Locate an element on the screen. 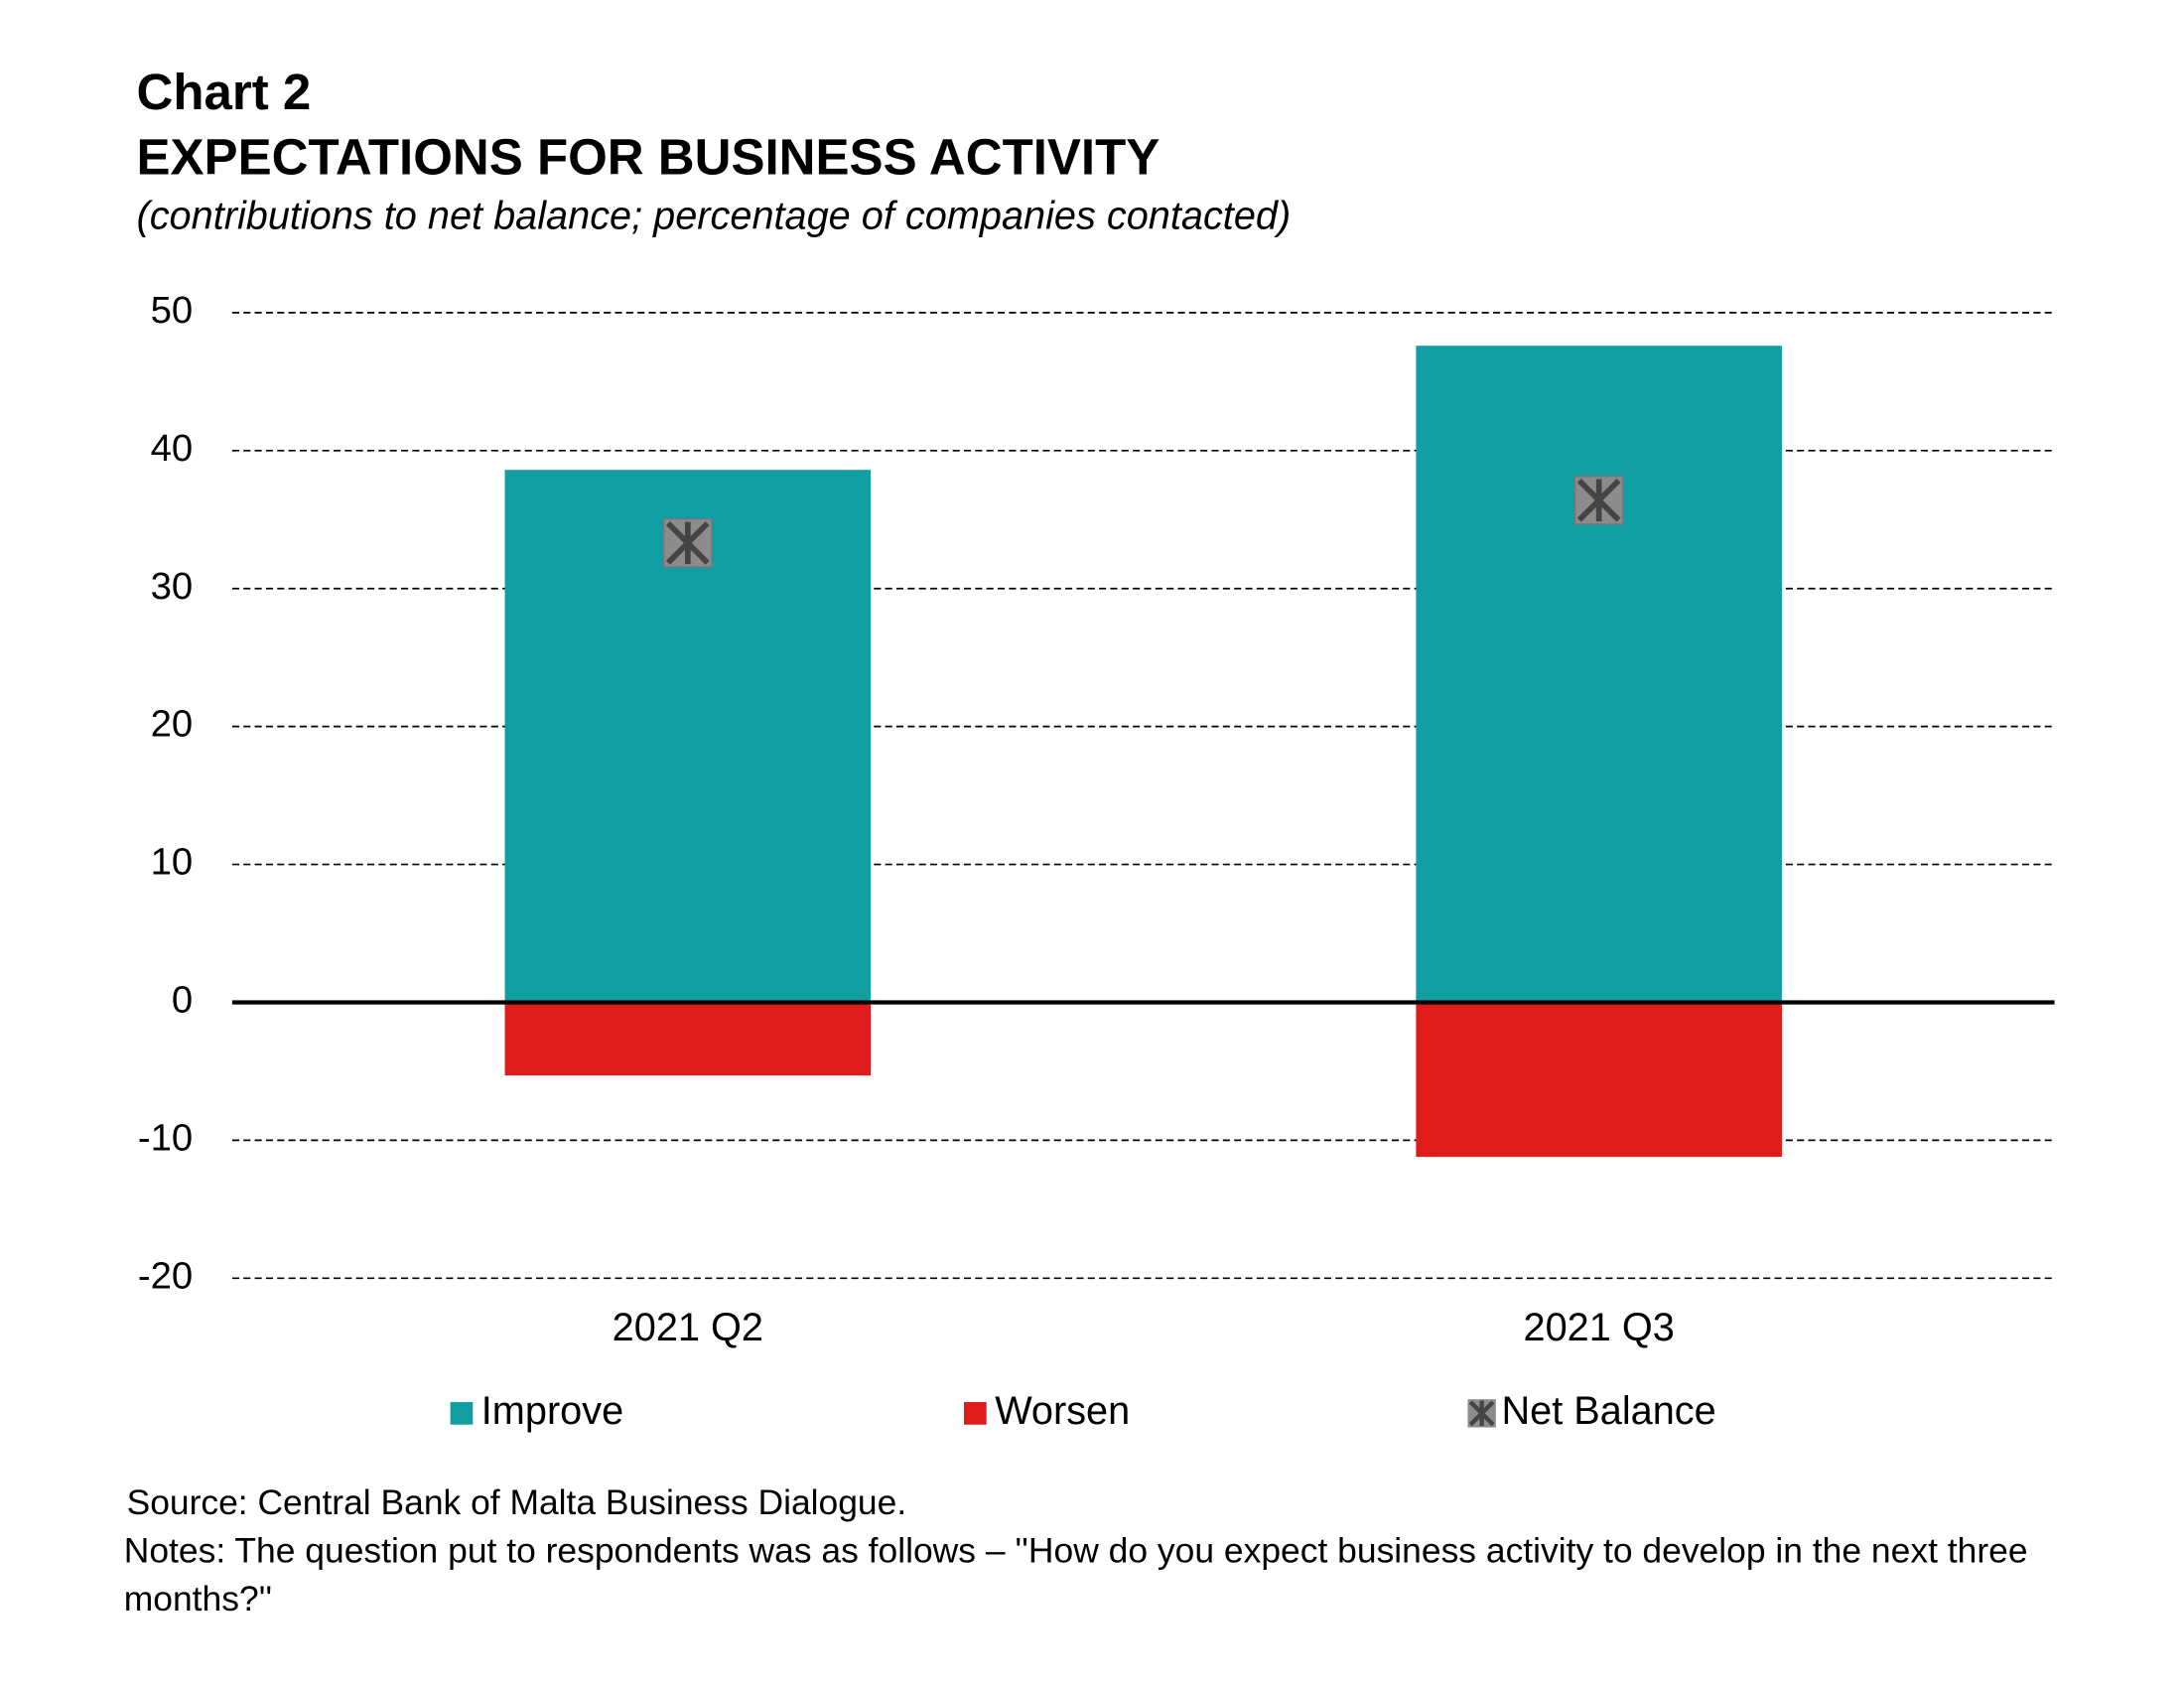 The height and width of the screenshot is (1688, 2184). y-tick-label: 40 is located at coordinates (172, 448).